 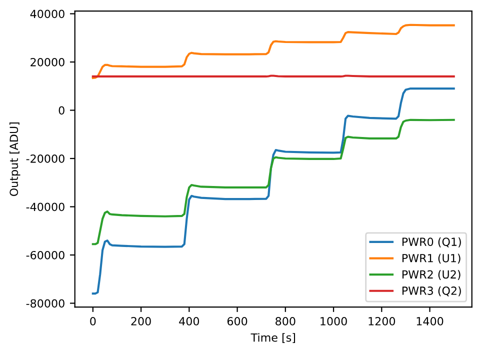 I want to click on legend-label: PWR2 (U2), so click(x=431, y=275).